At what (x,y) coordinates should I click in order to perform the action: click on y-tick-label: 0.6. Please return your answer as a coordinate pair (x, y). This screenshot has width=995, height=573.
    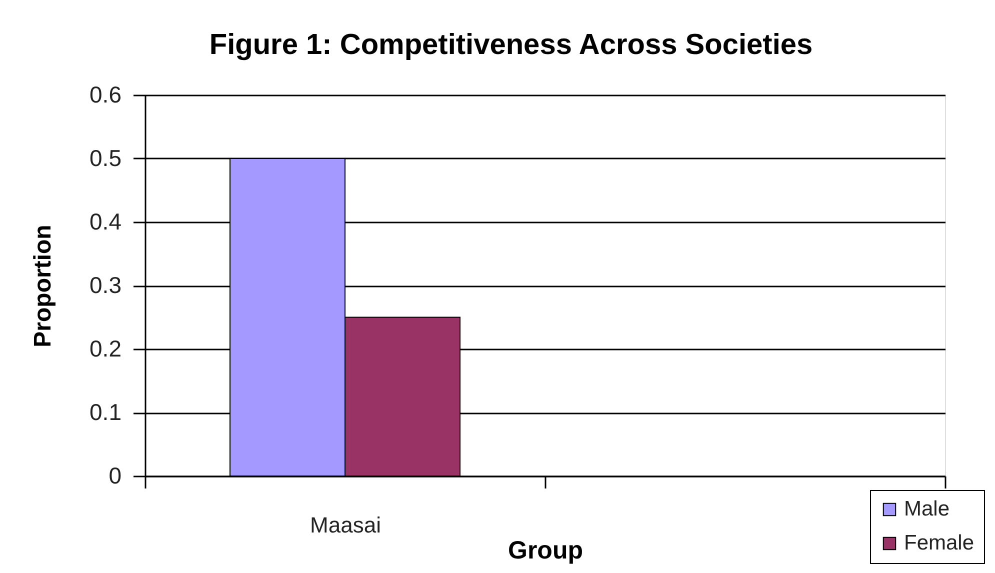
    Looking at the image, I should click on (106, 95).